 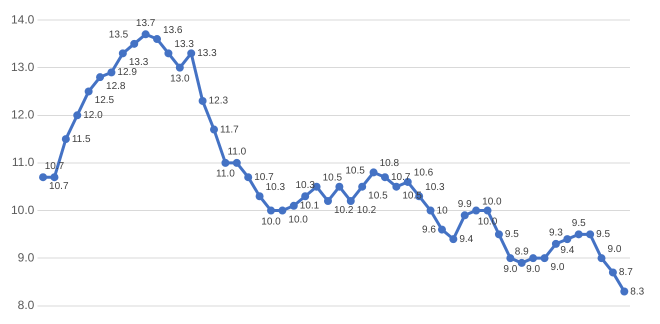 I want to click on data-label: 11.5, so click(x=81, y=139).